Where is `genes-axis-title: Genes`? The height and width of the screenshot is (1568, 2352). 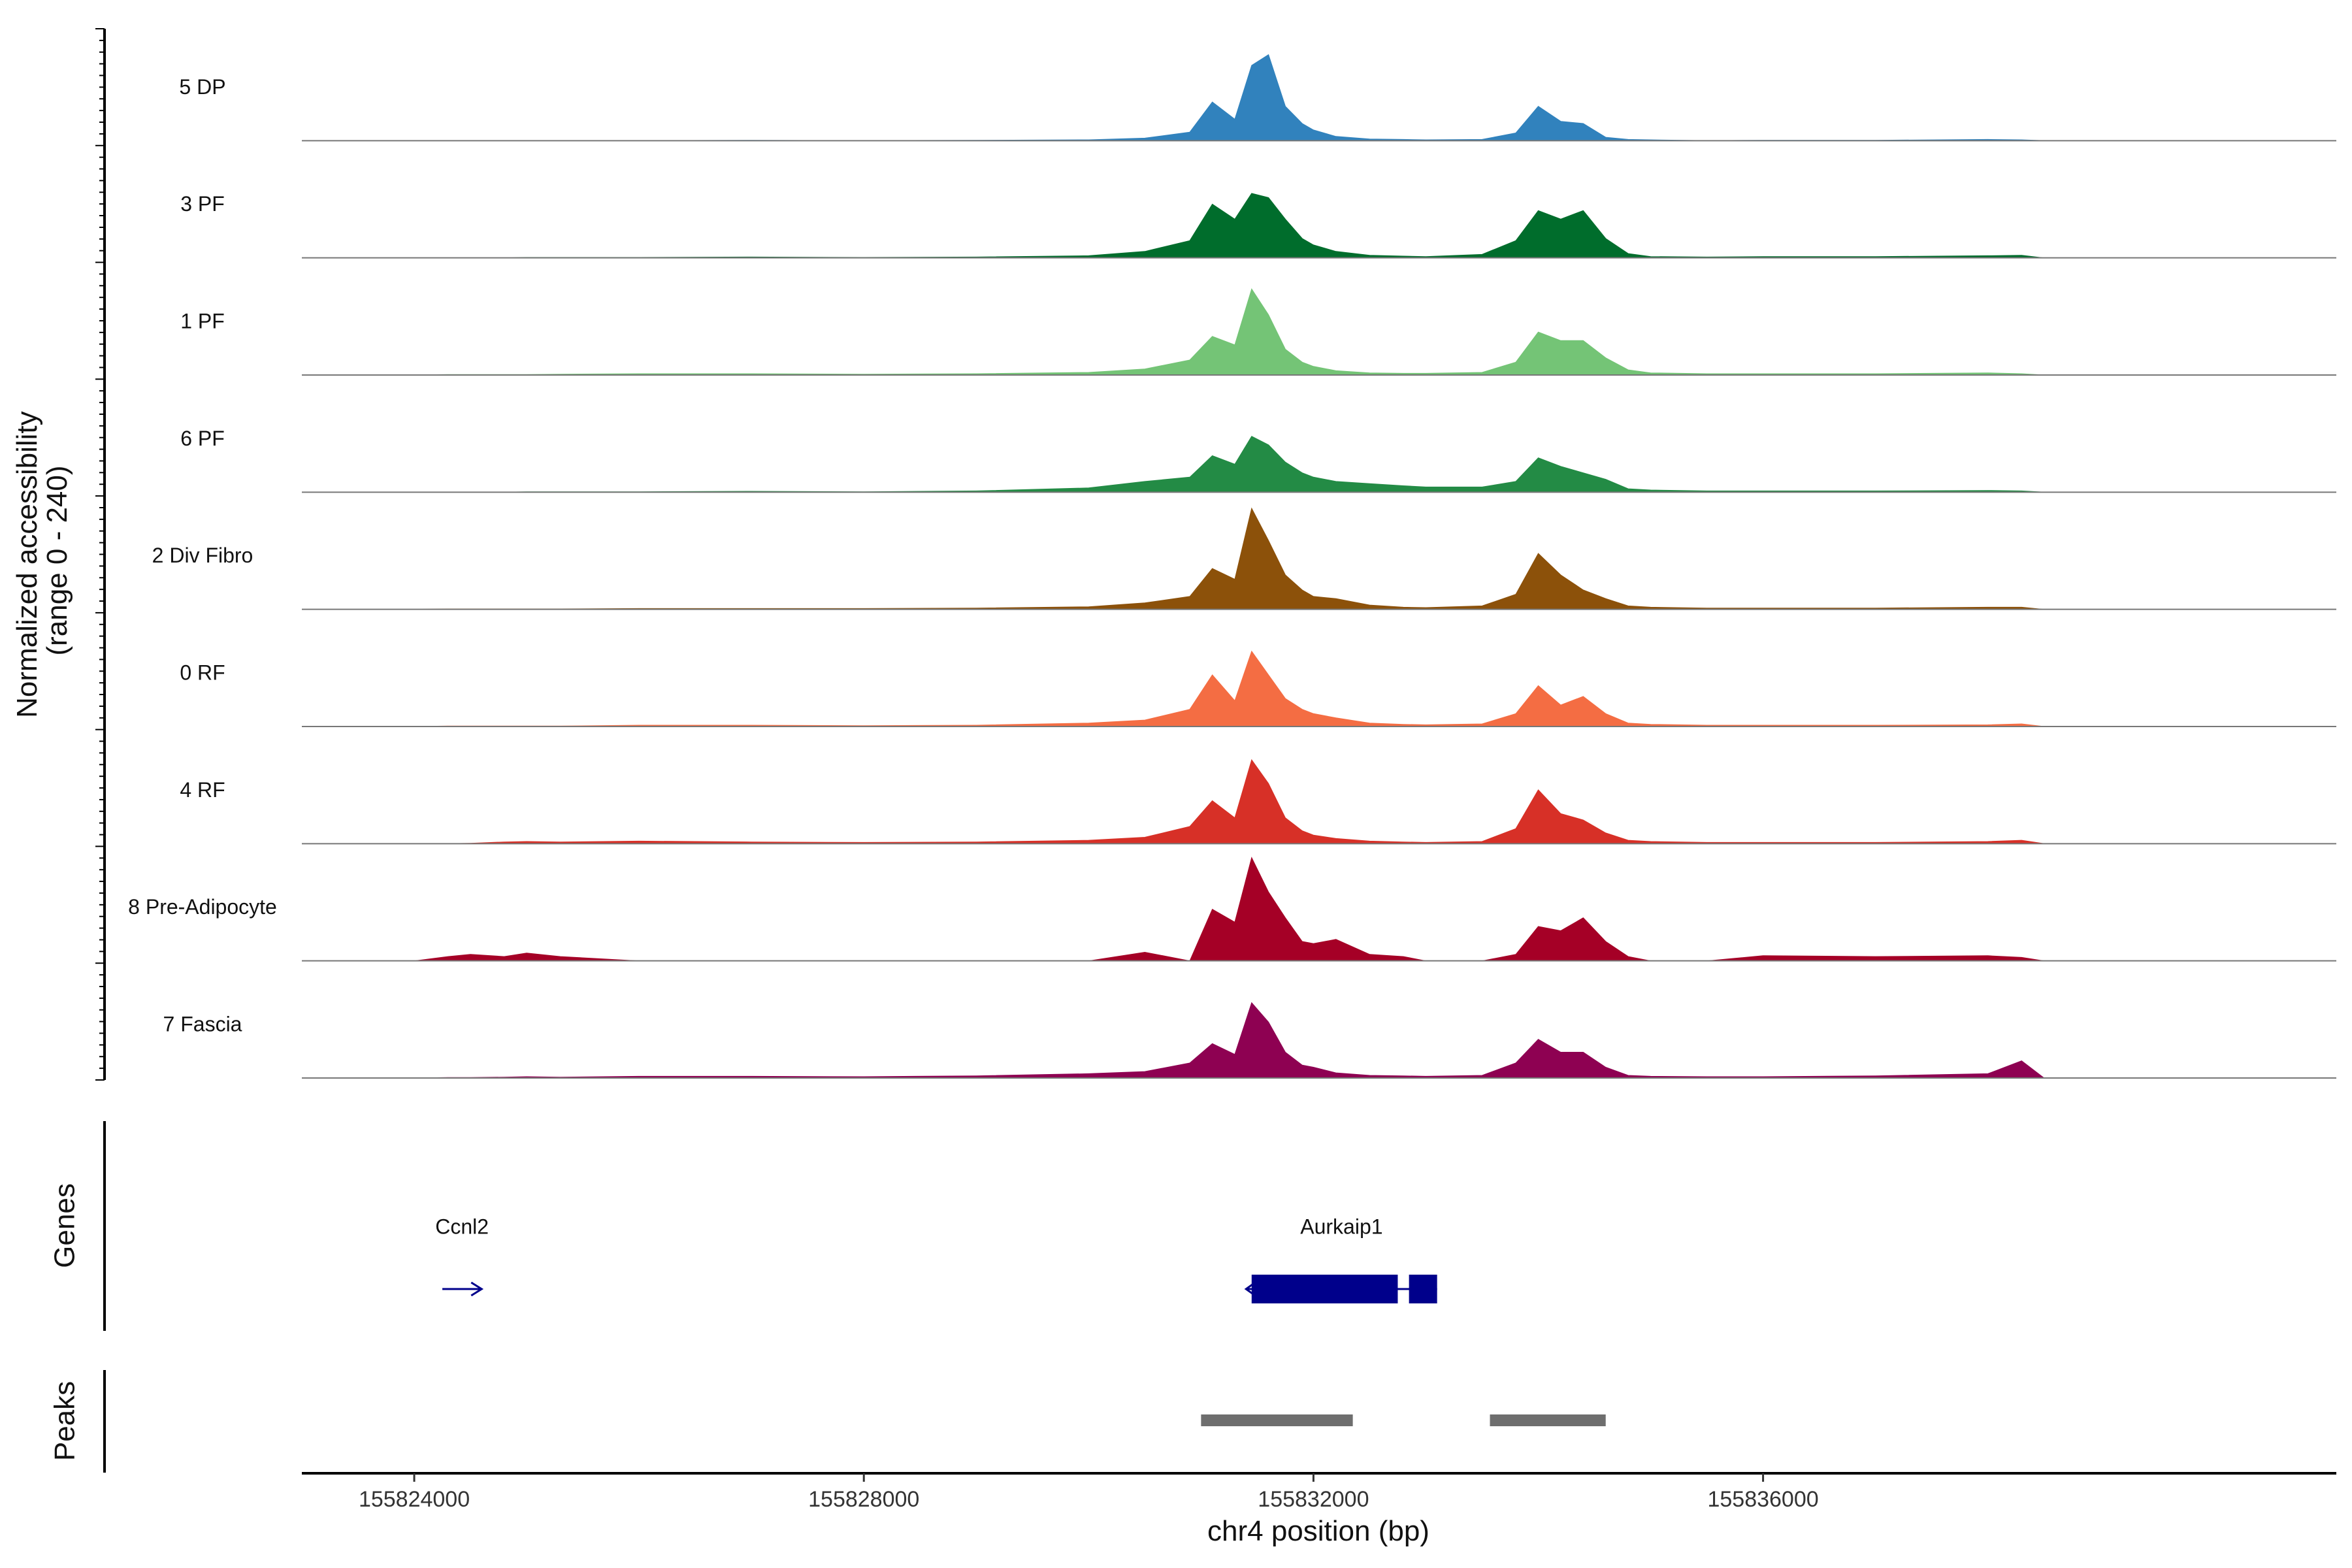
genes-axis-title: Genes is located at coordinates (65, 1225).